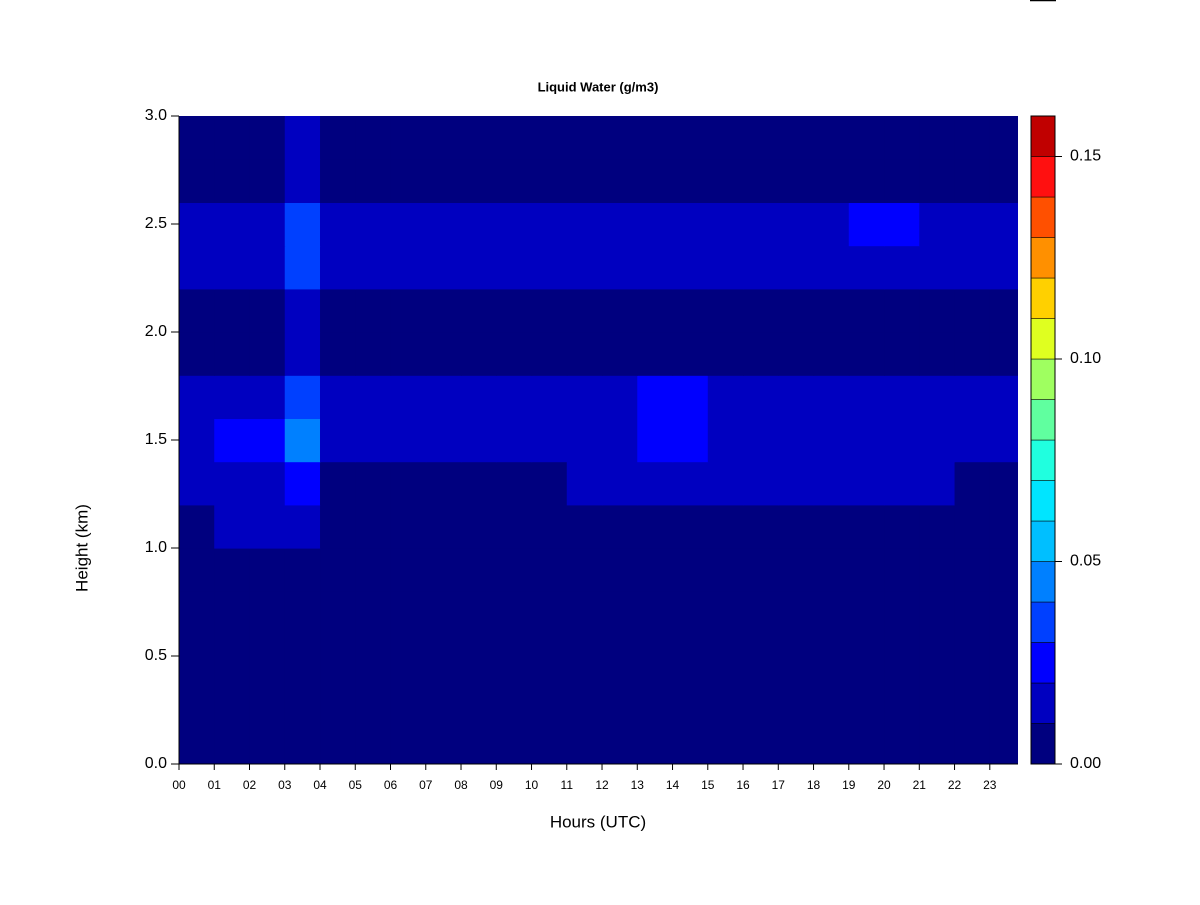 This screenshot has width=1200, height=905. Describe the element at coordinates (1085, 156) in the screenshot. I see `colorbar-tick-label: 0.15` at that location.